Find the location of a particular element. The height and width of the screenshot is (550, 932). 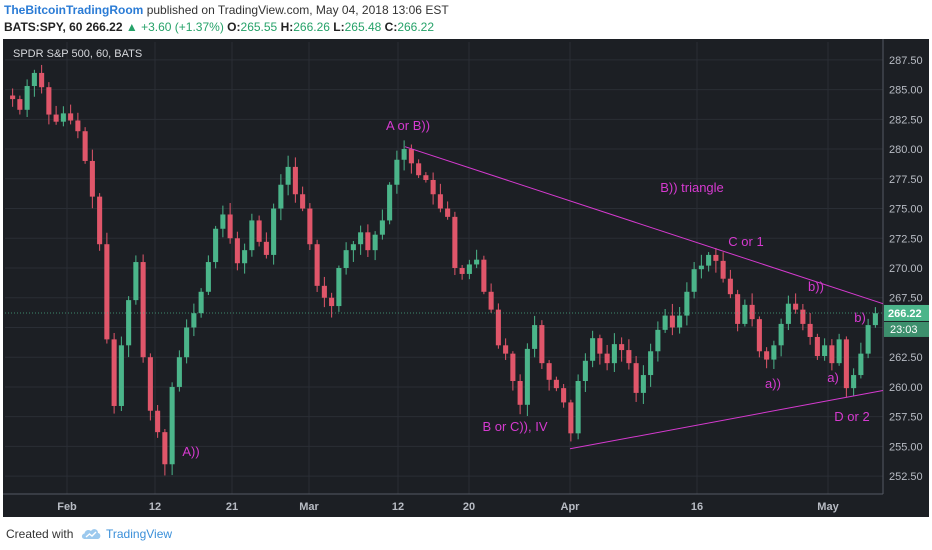

x-tick-label: 12 is located at coordinates (155, 507).